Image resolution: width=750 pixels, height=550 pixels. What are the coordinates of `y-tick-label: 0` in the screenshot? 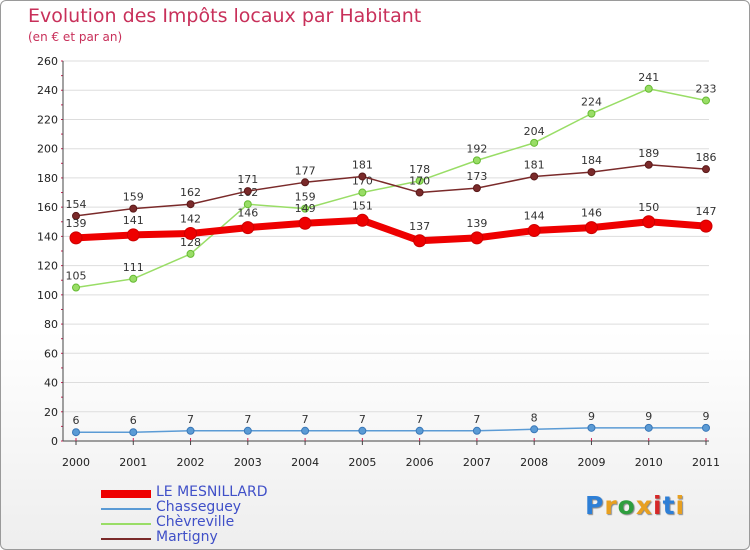 It's located at (54, 441).